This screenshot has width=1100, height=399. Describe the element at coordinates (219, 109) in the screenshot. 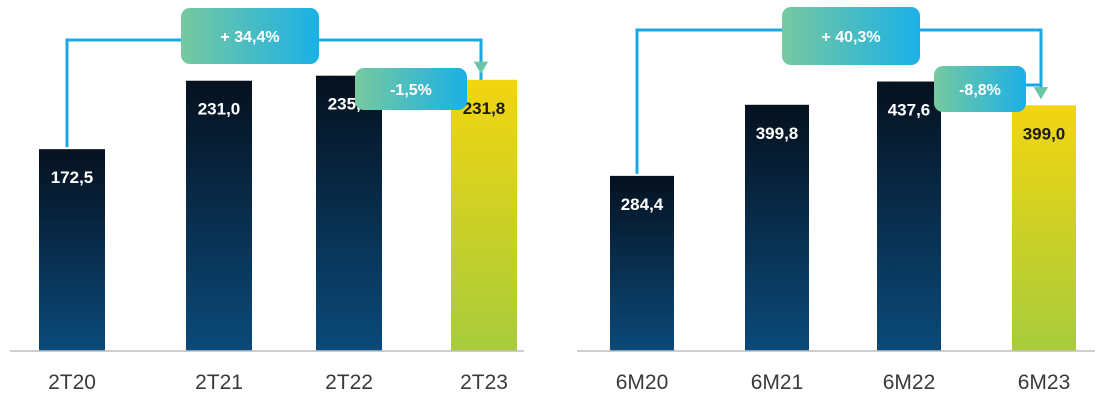

I see `value-label-2t21: 231,0` at that location.